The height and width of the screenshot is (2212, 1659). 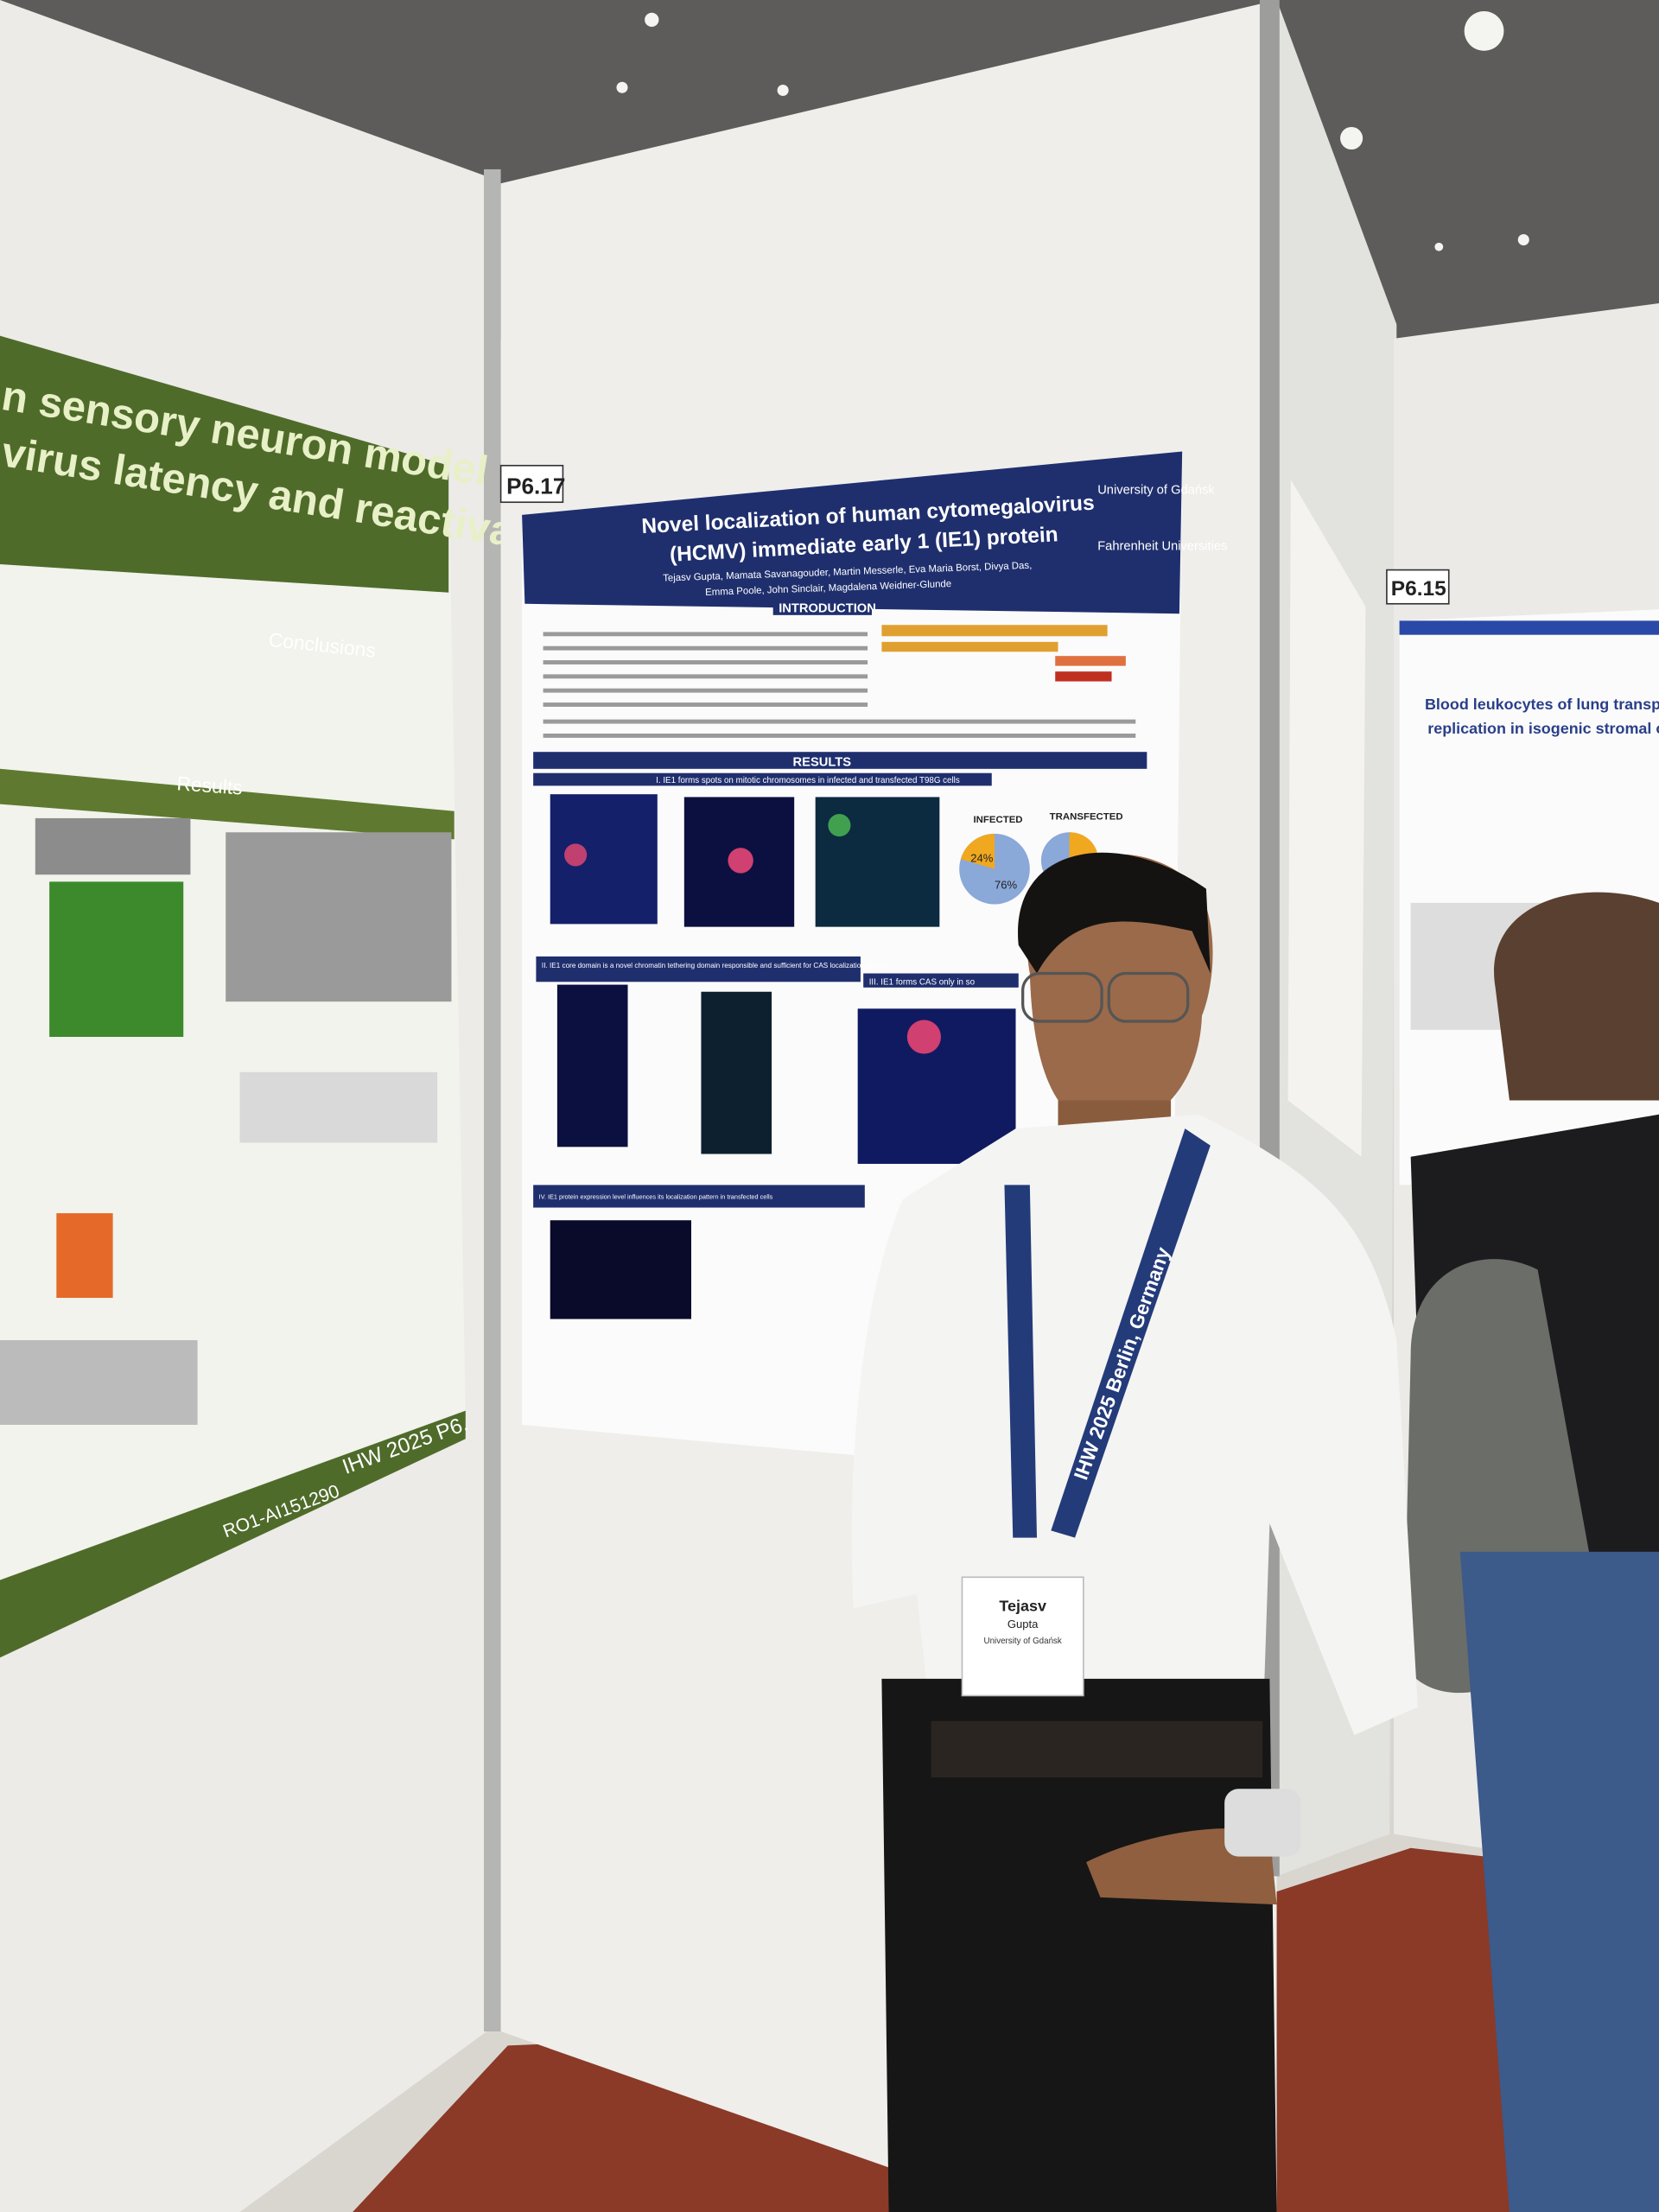 I want to click on visitor-hair, so click(x=1576, y=996).